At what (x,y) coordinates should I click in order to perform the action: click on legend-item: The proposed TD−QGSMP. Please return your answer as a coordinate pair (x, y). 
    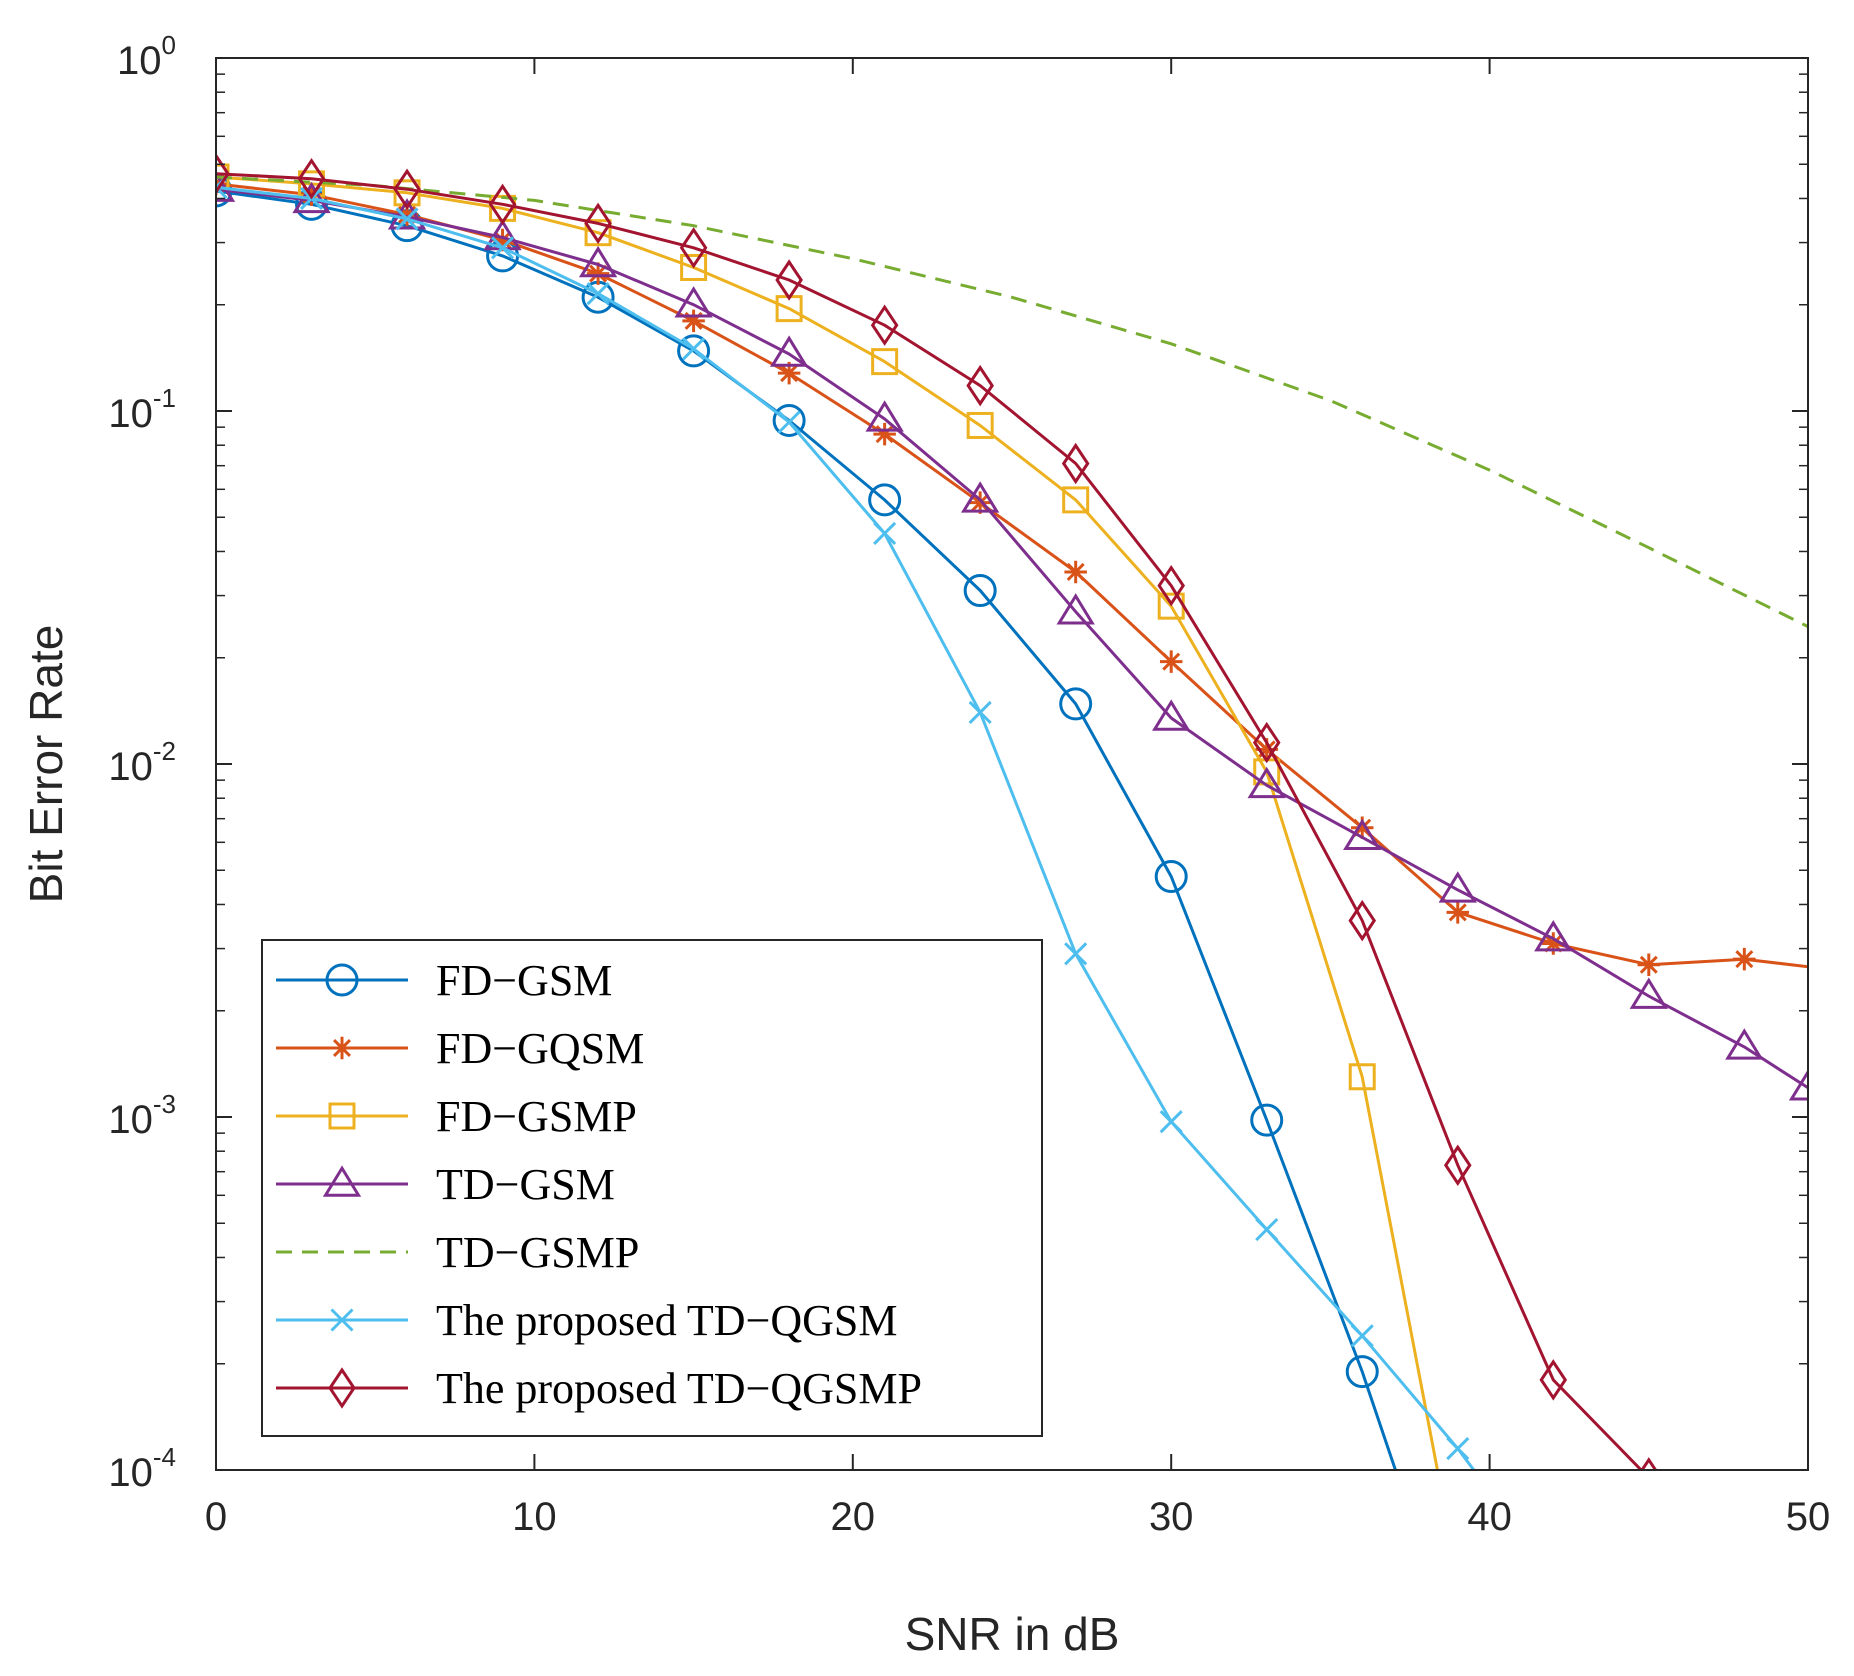
    Looking at the image, I should click on (599, 1388).